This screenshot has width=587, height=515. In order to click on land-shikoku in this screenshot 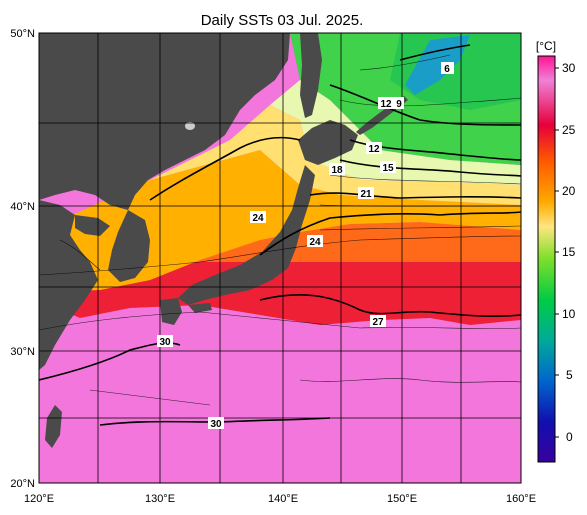, I will do `click(200, 308)`.